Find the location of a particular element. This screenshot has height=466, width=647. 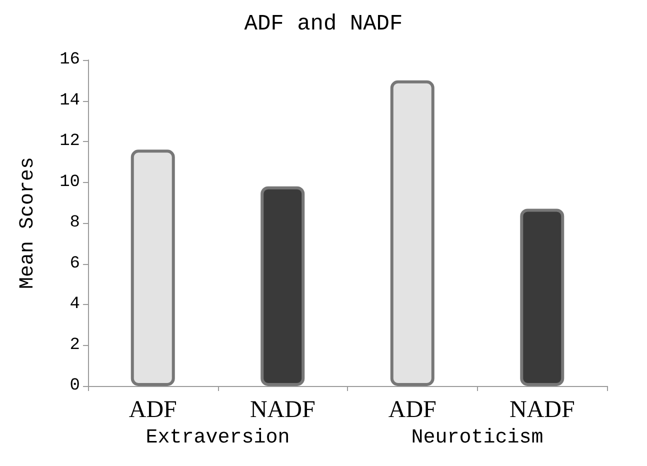

chart-title: ADF and NADF is located at coordinates (323, 24).